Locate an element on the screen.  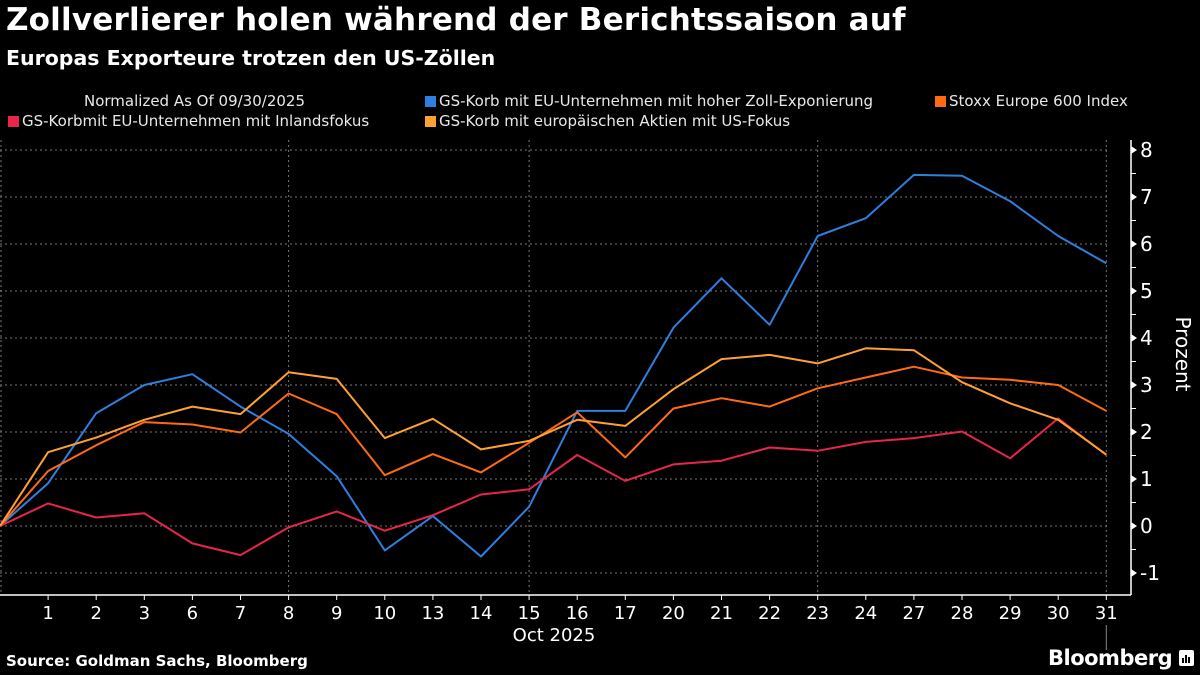
x-tick-label: 15 is located at coordinates (529, 613).